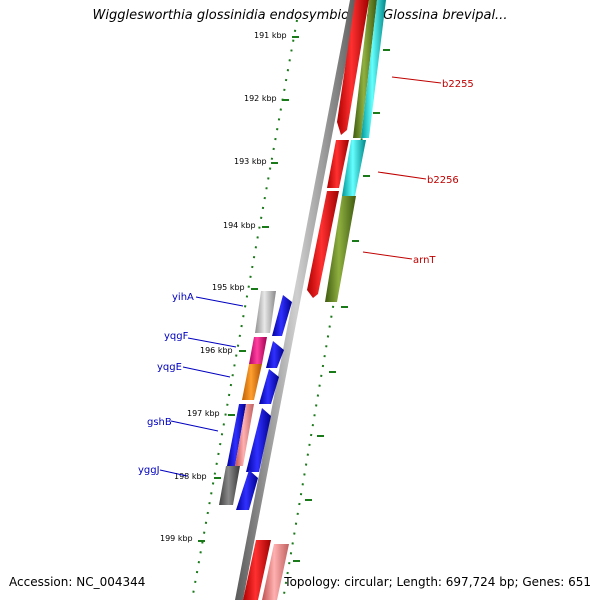  What do you see at coordinates (424, 260) in the screenshot?
I see `gene-label-arnT: arnT` at bounding box center [424, 260].